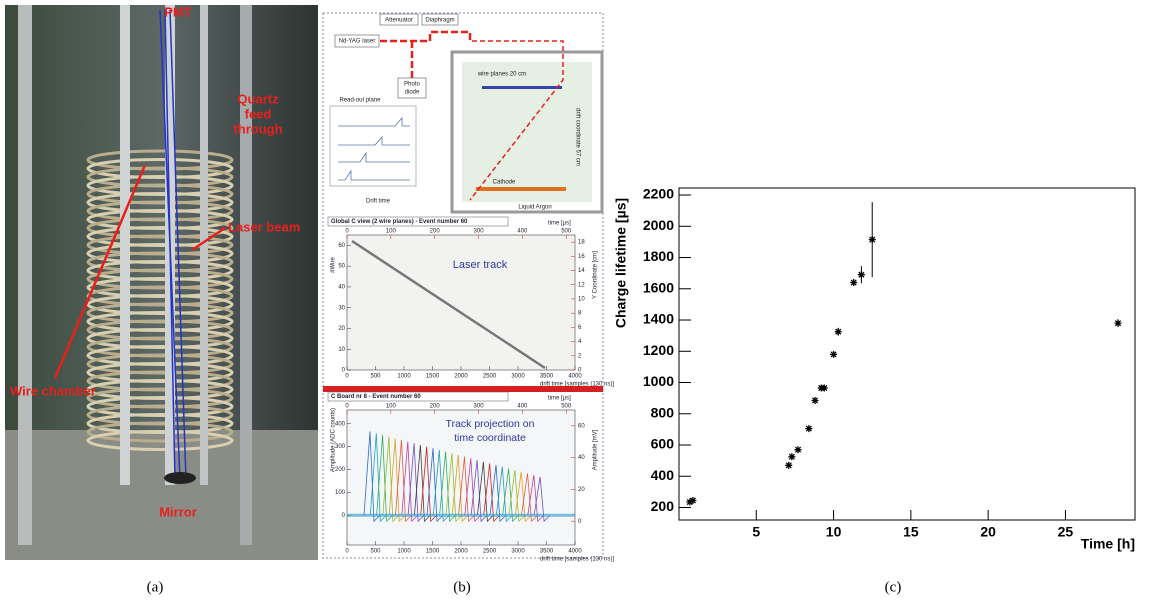 The width and height of the screenshot is (1152, 600). I want to click on y2-tick-label: 40, so click(581, 458).